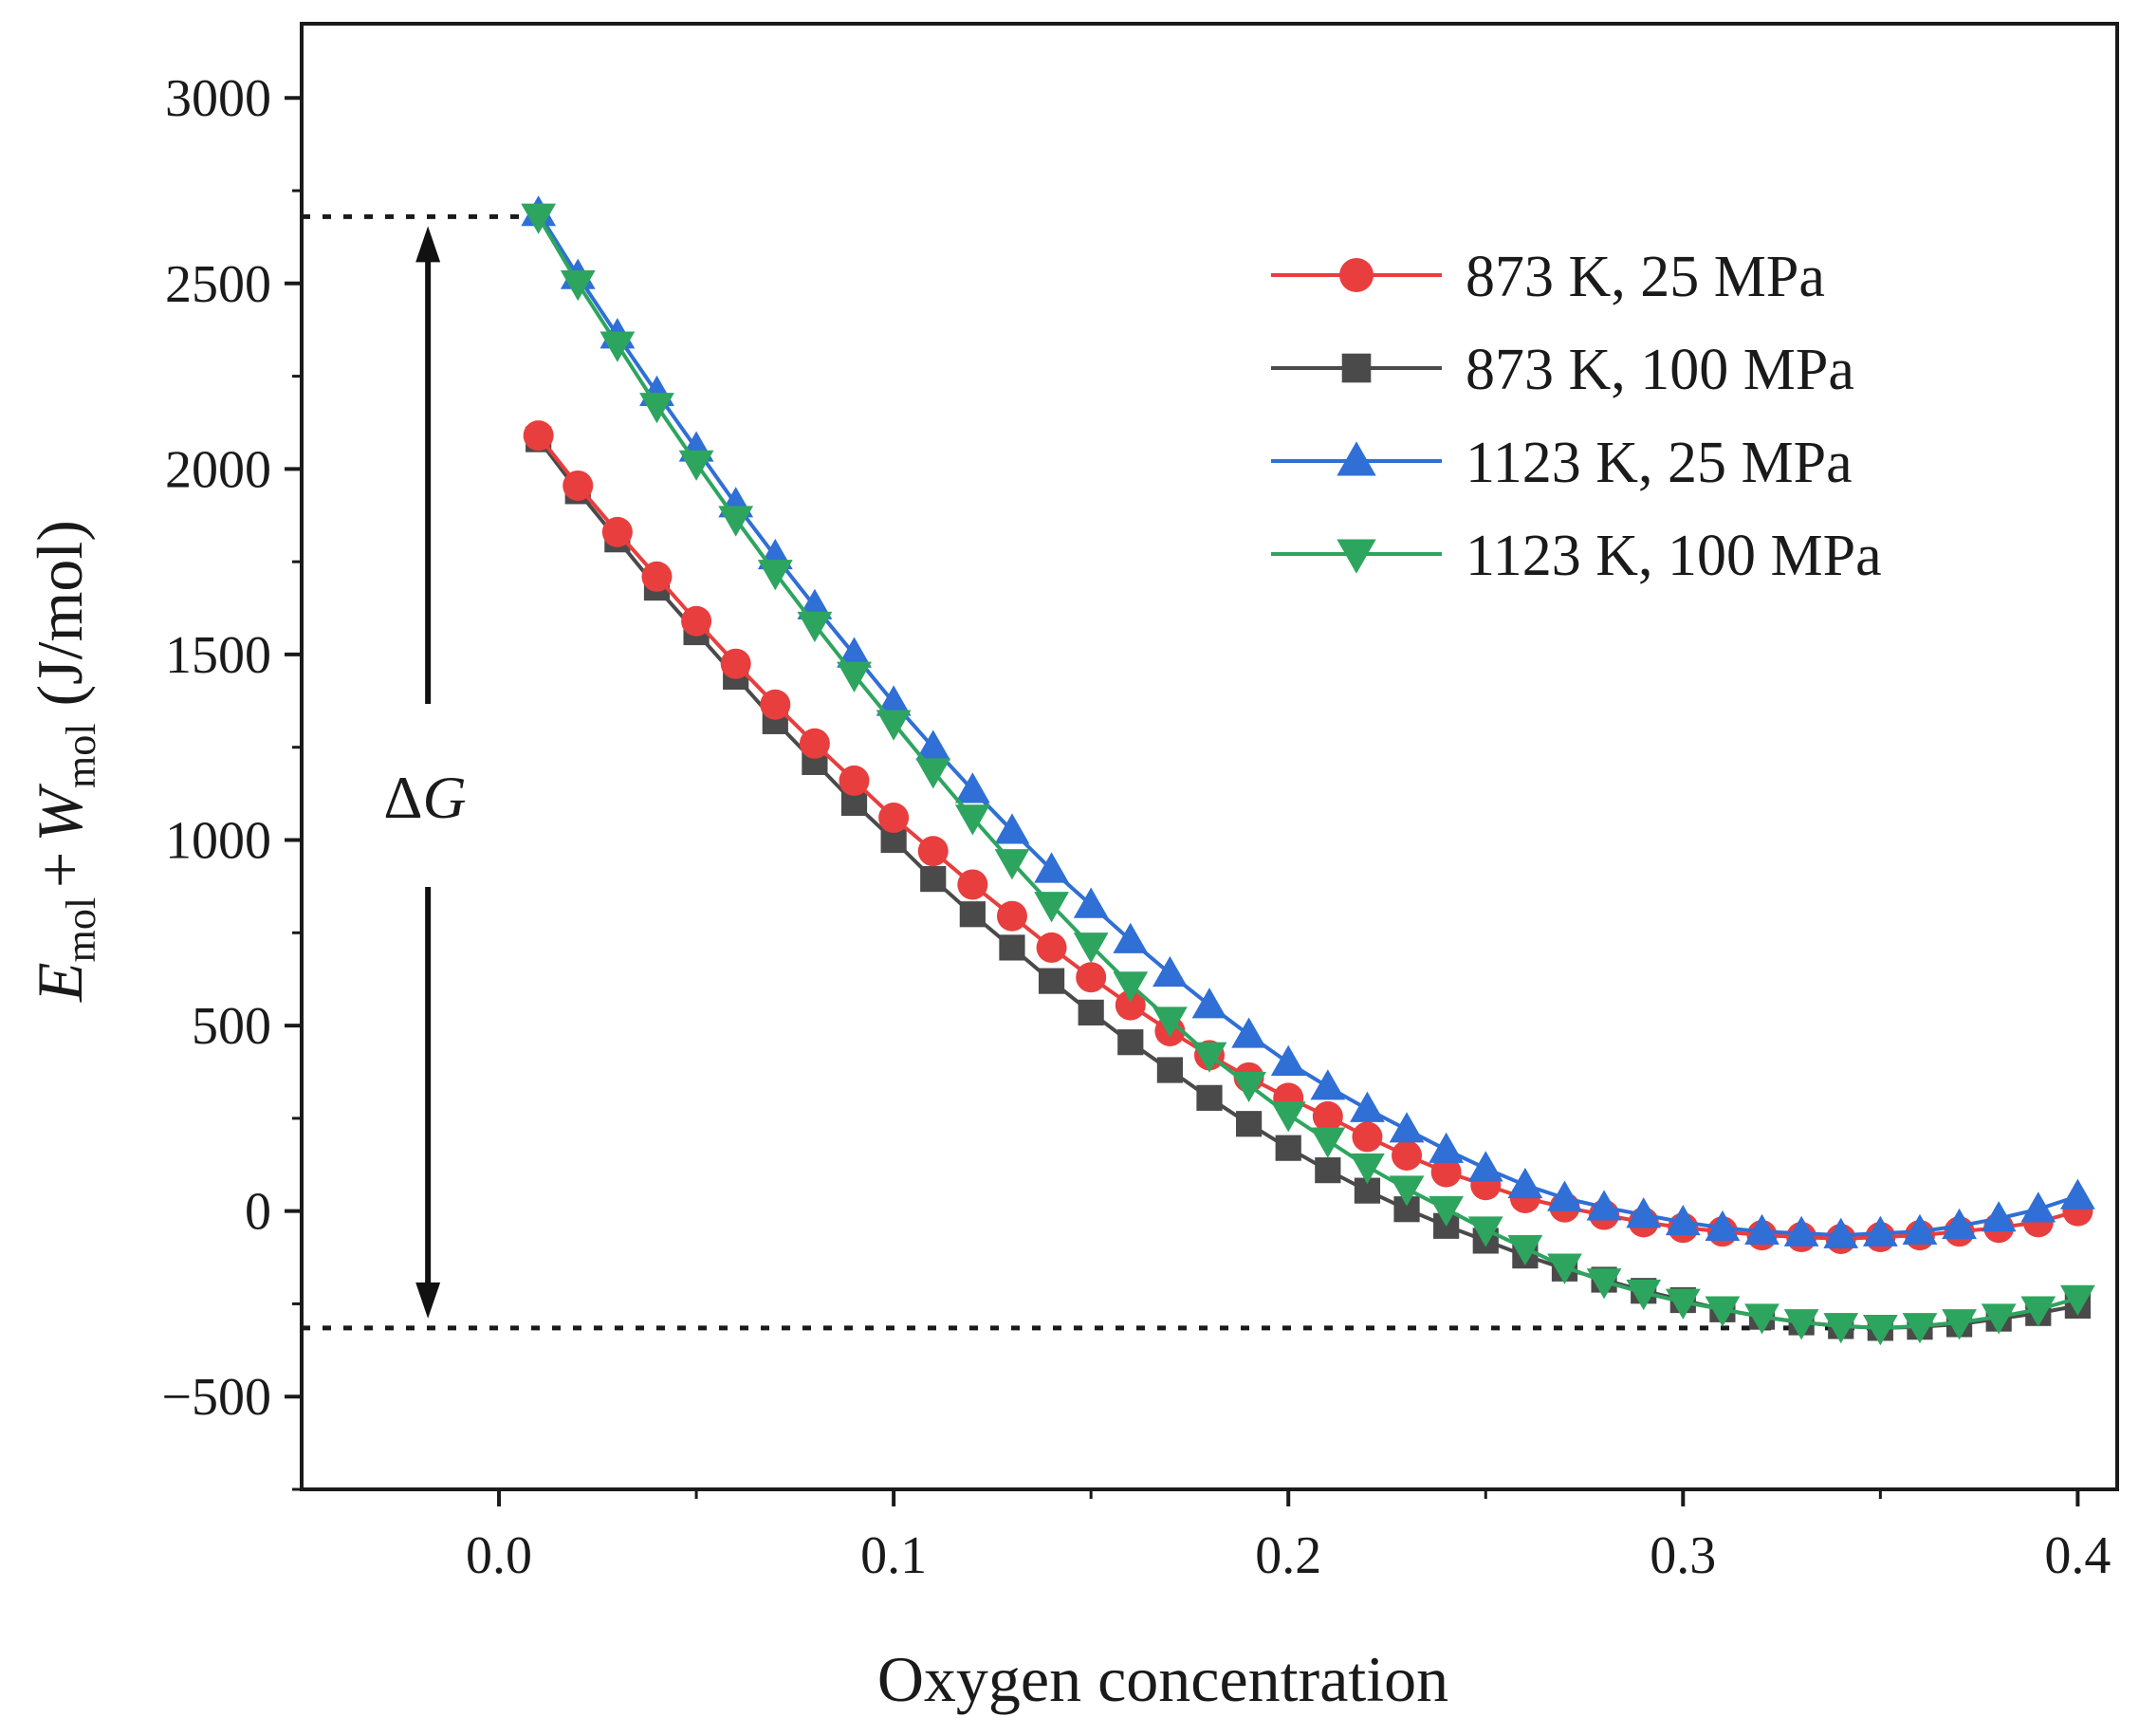 The width and height of the screenshot is (2139, 1736). Describe the element at coordinates (402, 797) in the screenshot. I see `delta-symbol: Δ` at that location.